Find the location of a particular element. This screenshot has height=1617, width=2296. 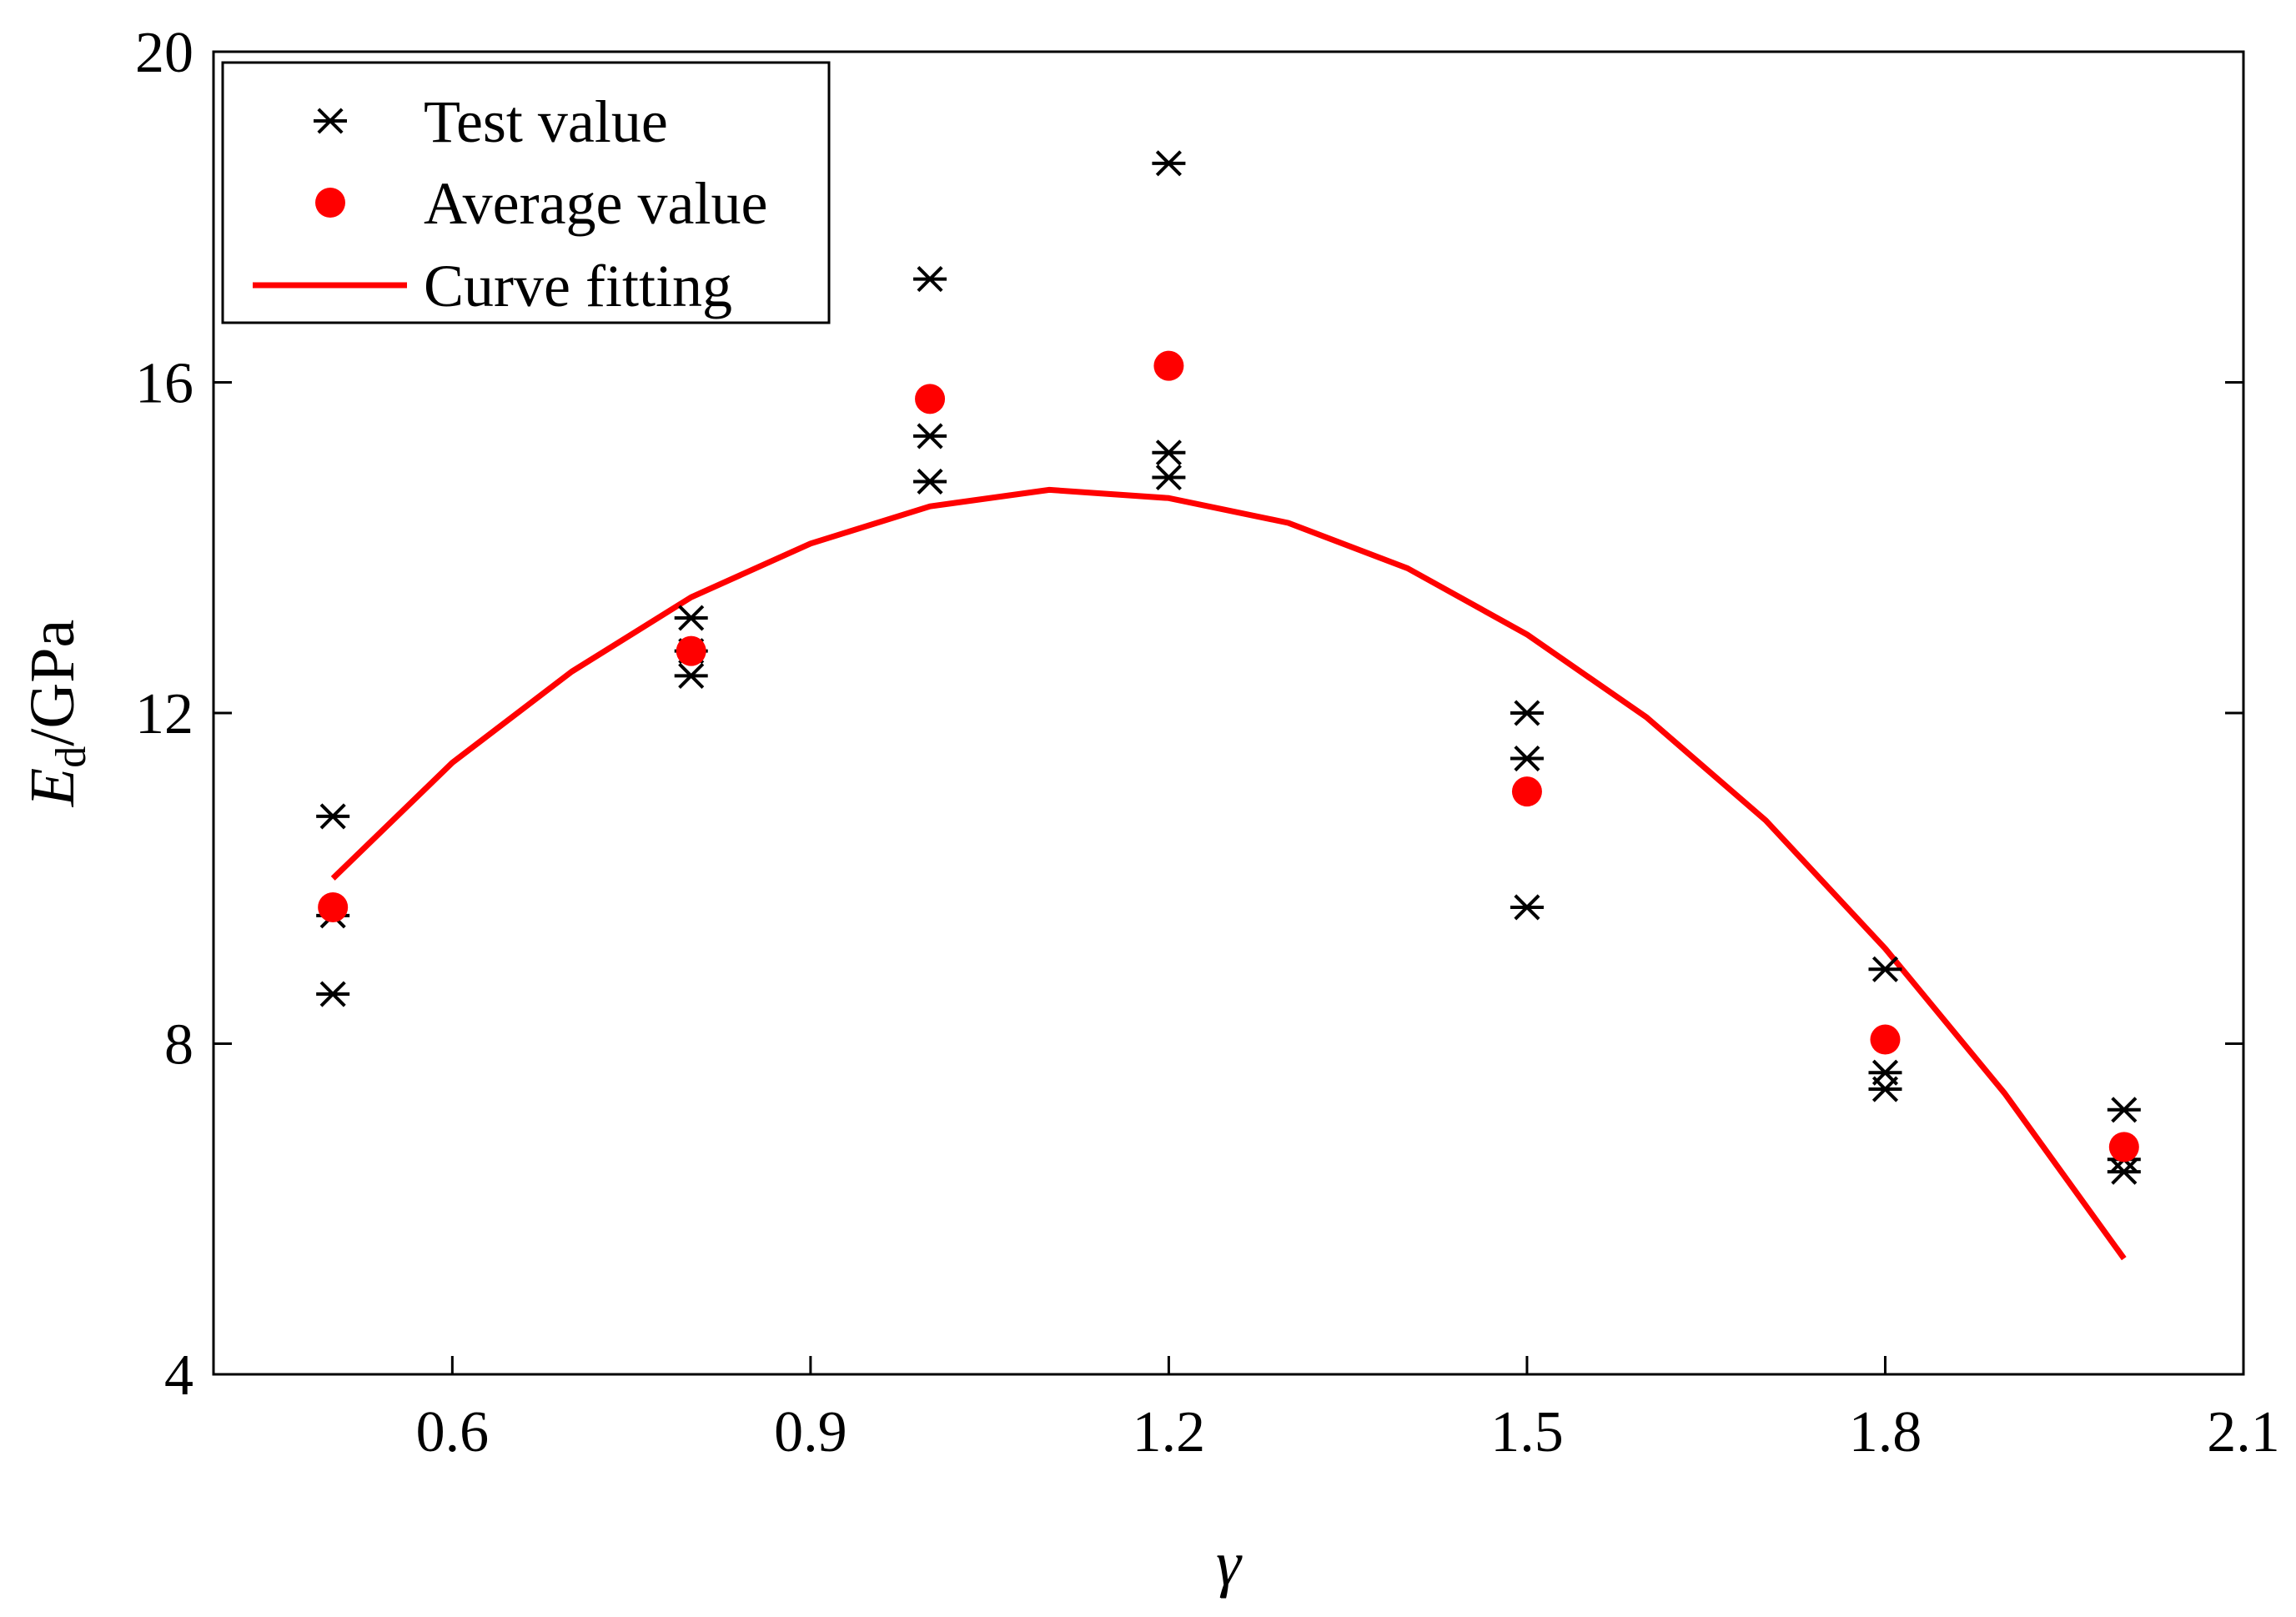

legend-marker-test is located at coordinates (331, 121).